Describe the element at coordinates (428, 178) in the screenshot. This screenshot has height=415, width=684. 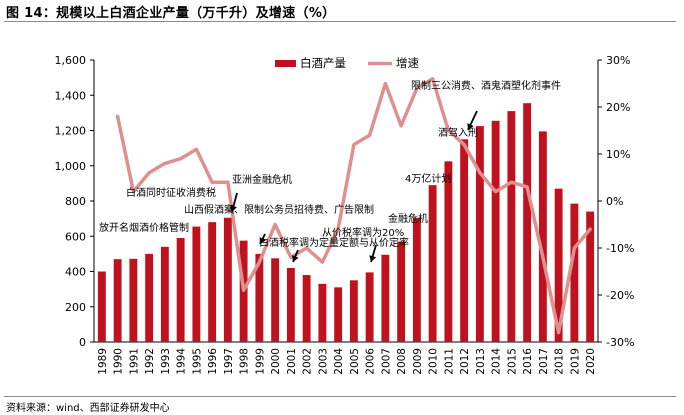
I see `annotation-label: 4万亿计划` at that location.